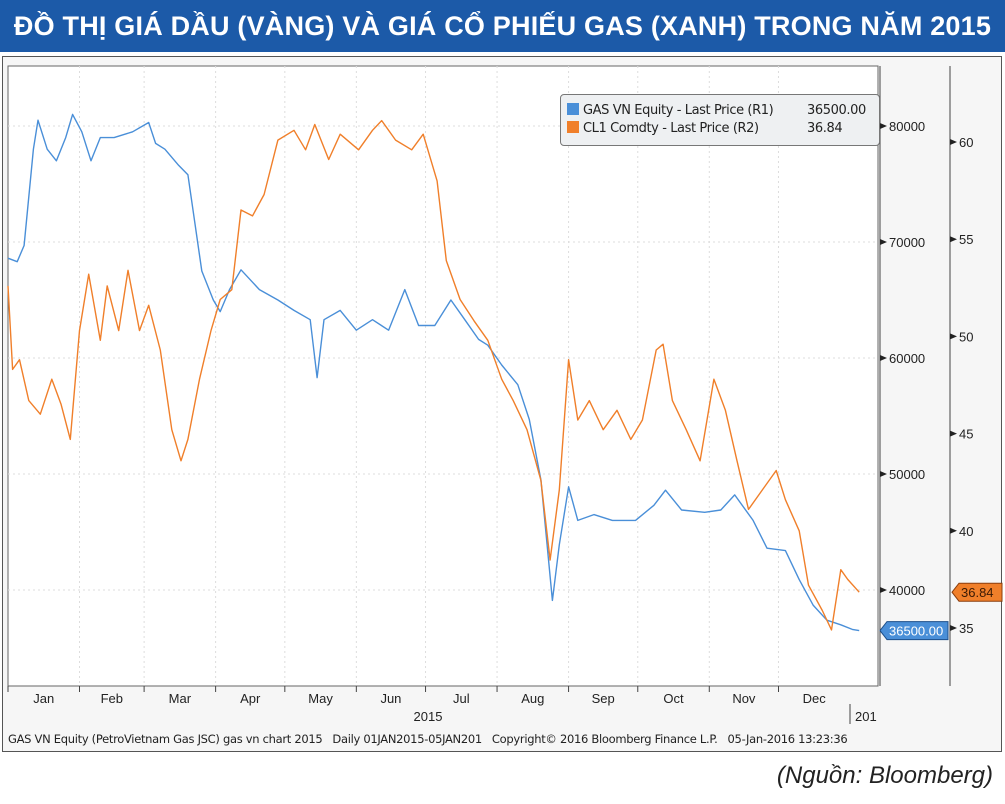 This screenshot has width=1005, height=804. I want to click on year-label: 201, so click(866, 716).